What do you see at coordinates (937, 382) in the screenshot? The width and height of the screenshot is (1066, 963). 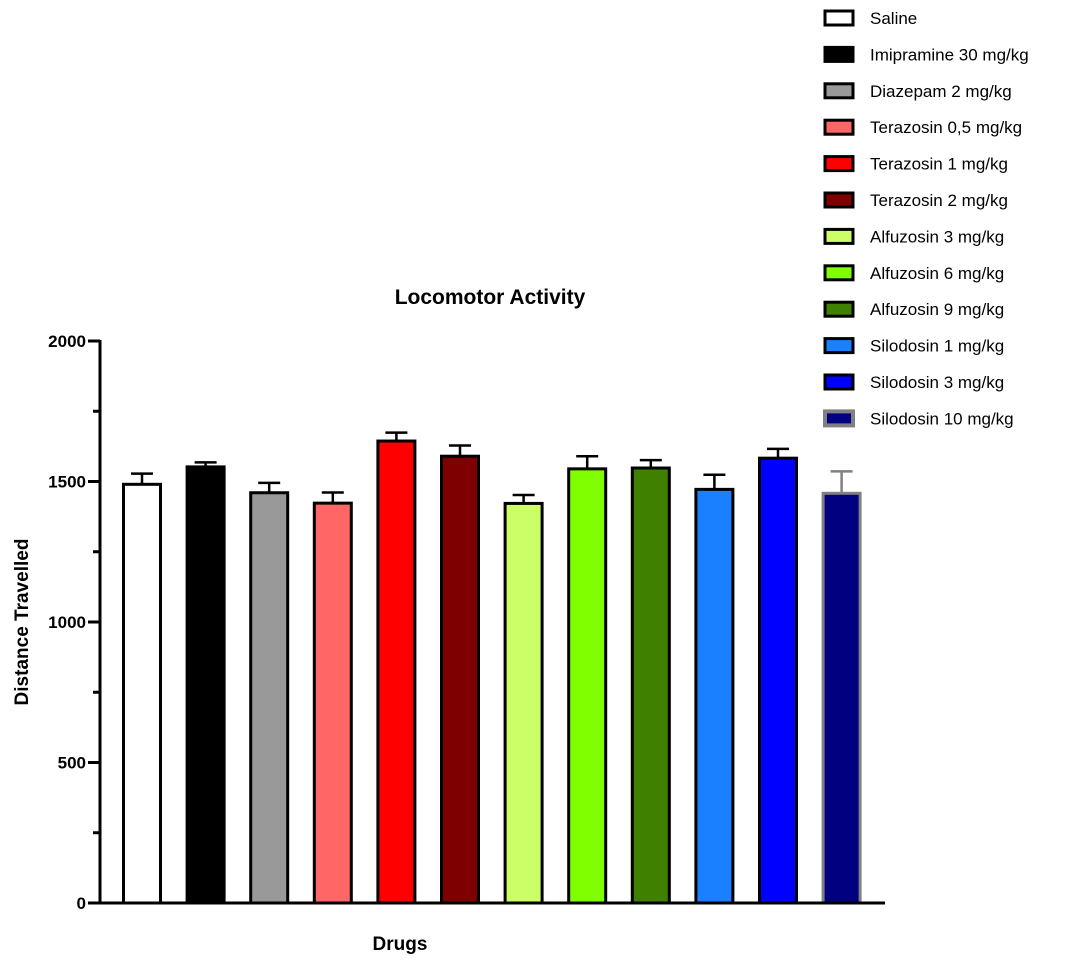 I see `legend-label: Silodosin 3 mg/kg` at bounding box center [937, 382].